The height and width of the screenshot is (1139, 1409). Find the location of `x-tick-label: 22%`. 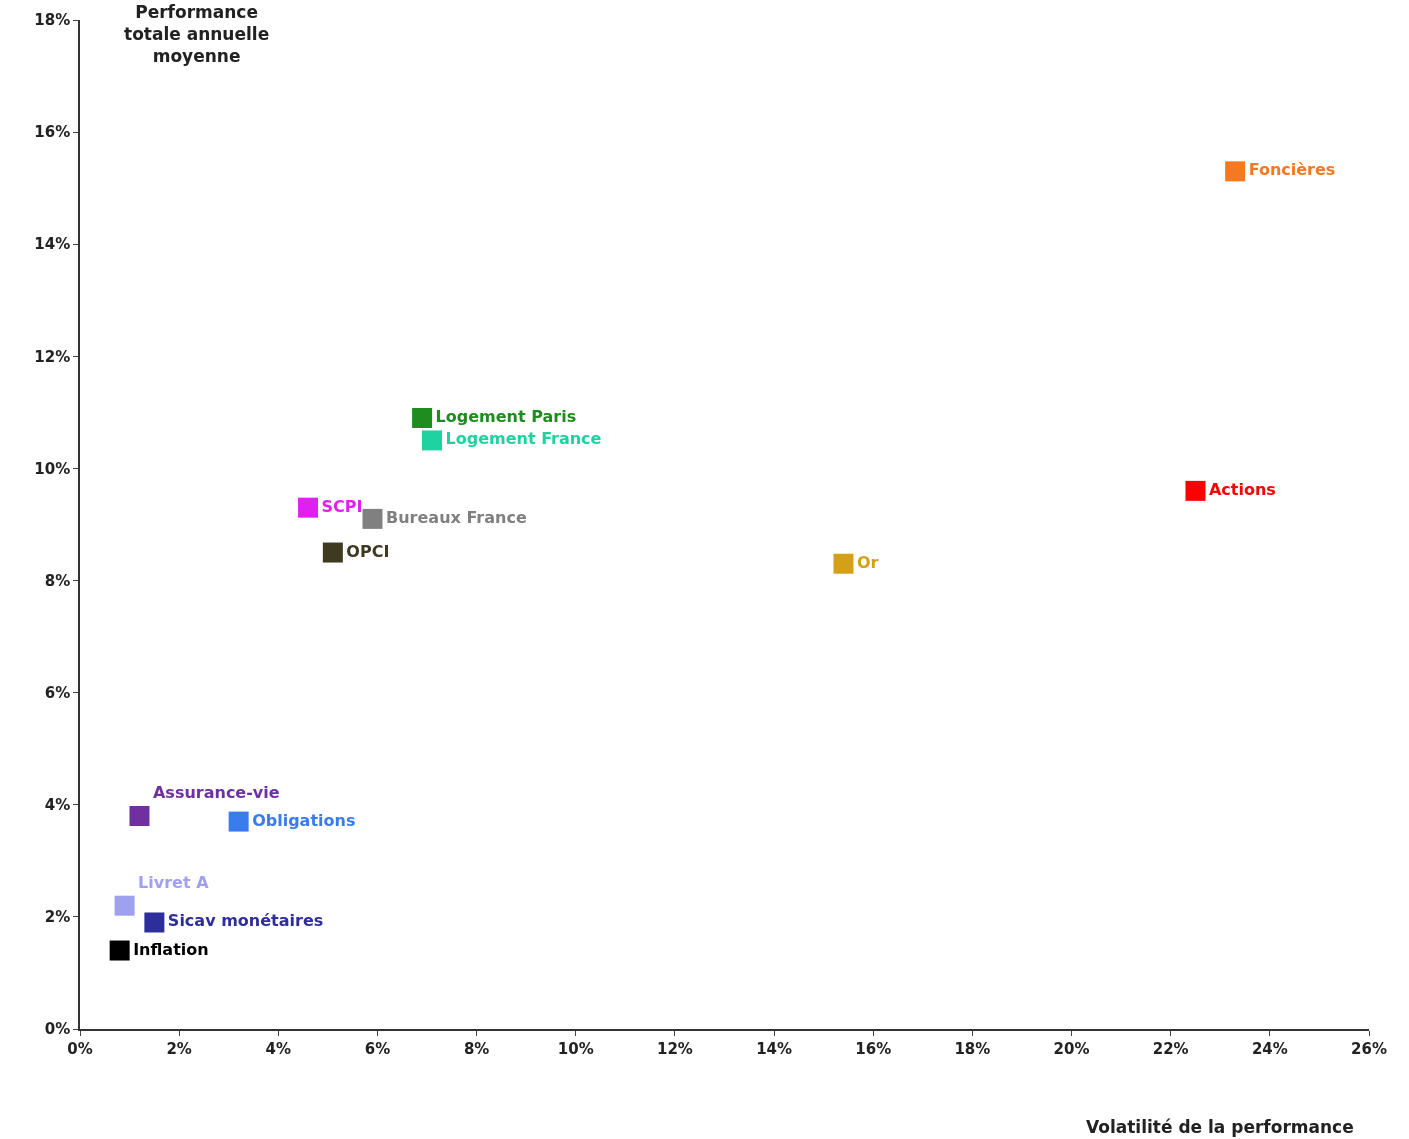

x-tick-label: 22% is located at coordinates (1170, 1048).